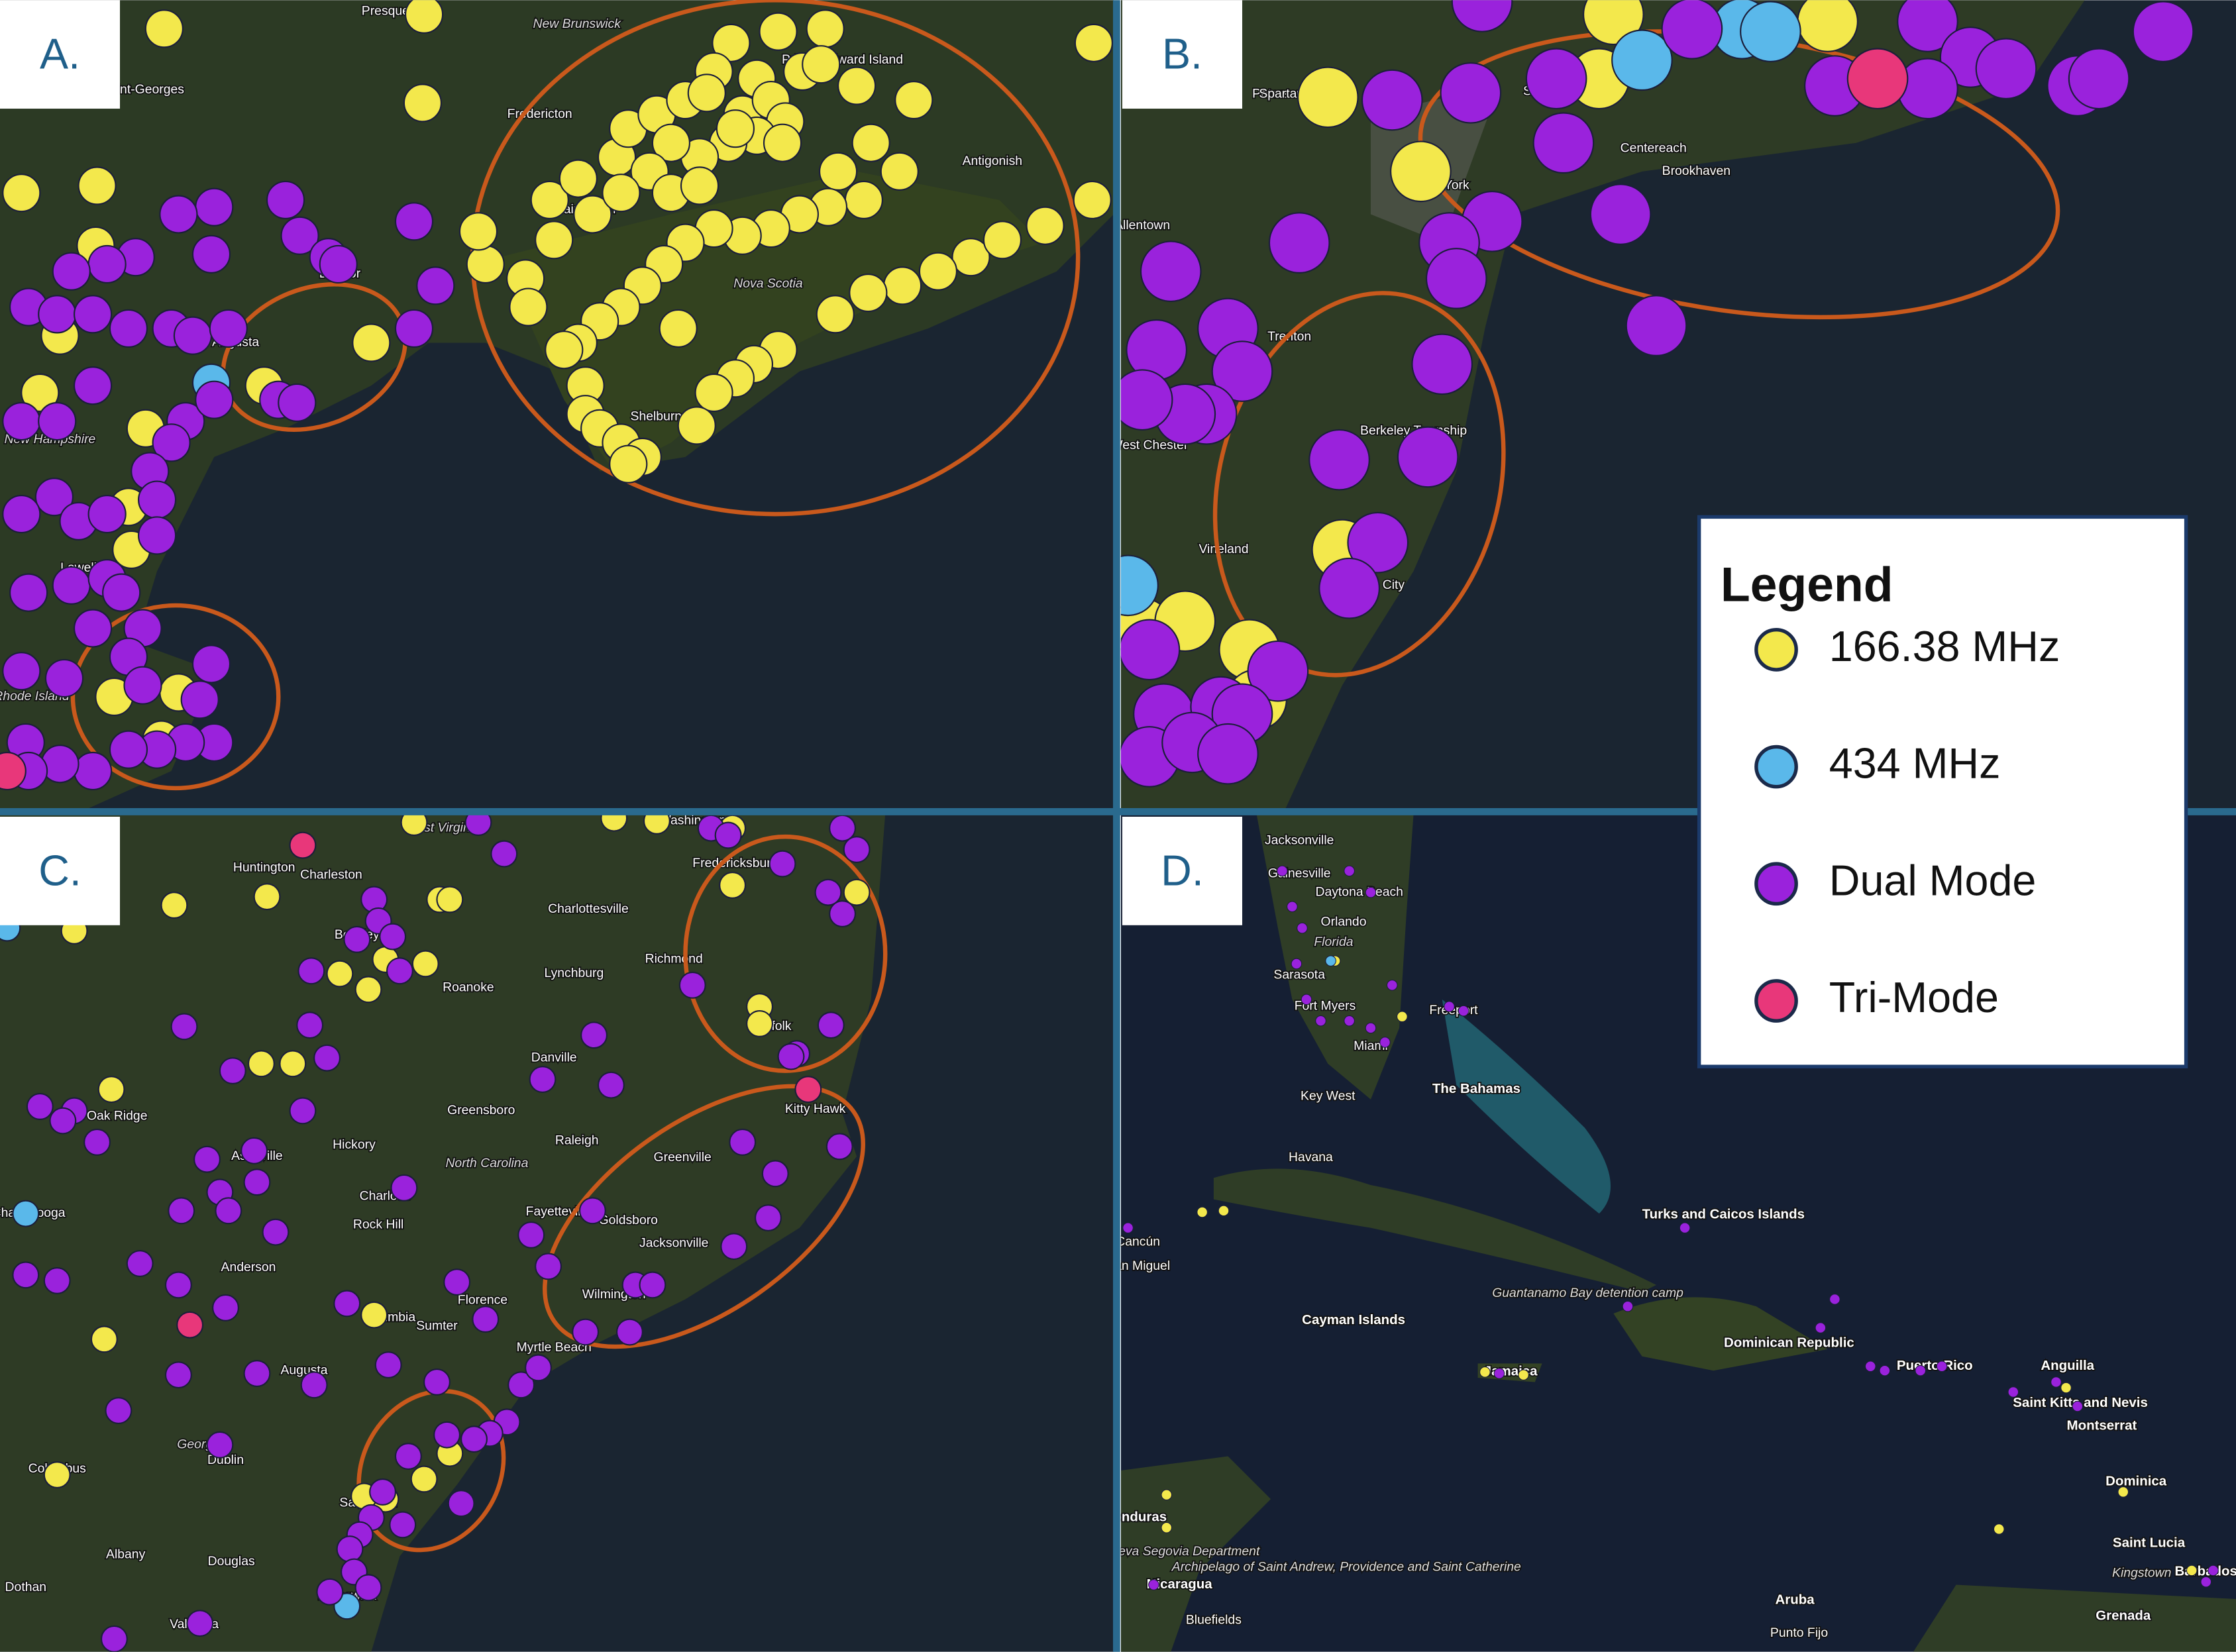 The height and width of the screenshot is (1652, 2236). I want to click on place-label: Vineland, so click(1223, 549).